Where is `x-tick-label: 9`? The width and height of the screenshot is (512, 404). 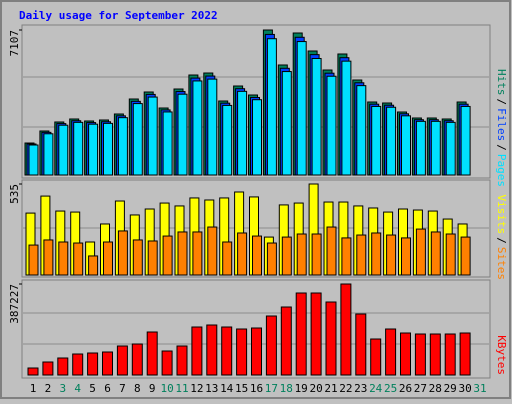
x-tick-label: 9 is located at coordinates (152, 388).